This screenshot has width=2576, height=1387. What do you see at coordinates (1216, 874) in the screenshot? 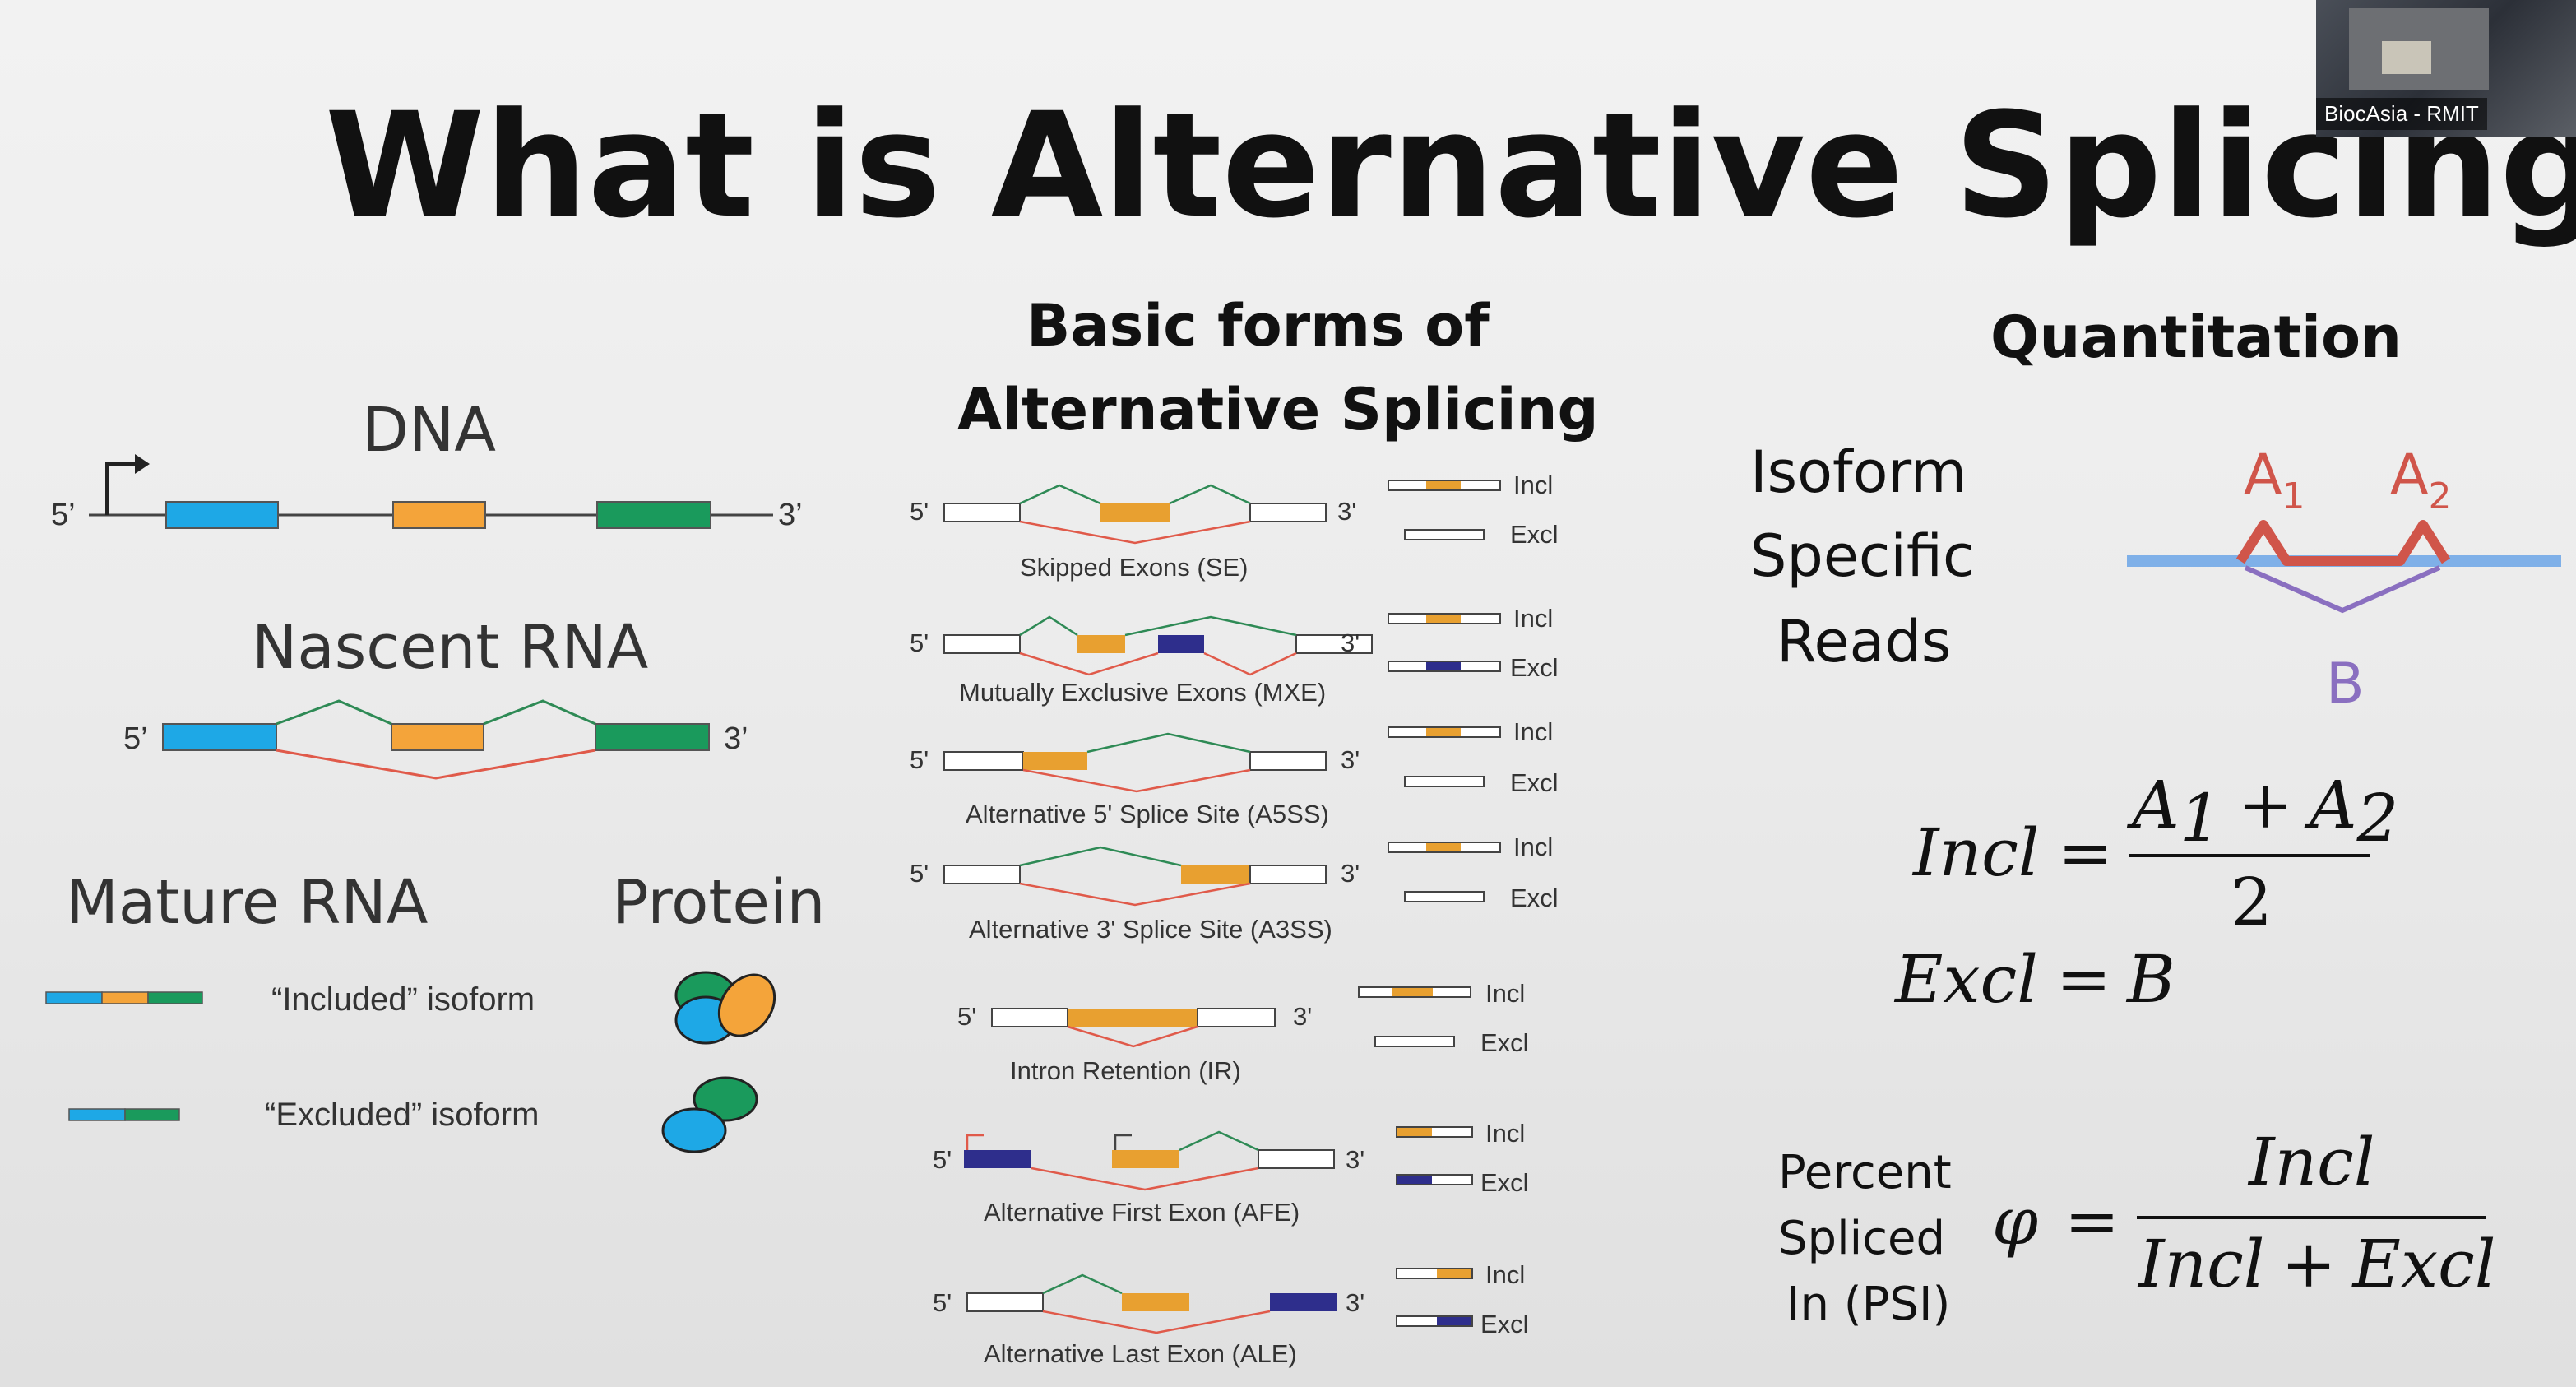
I see `a3ss-exon-ext` at bounding box center [1216, 874].